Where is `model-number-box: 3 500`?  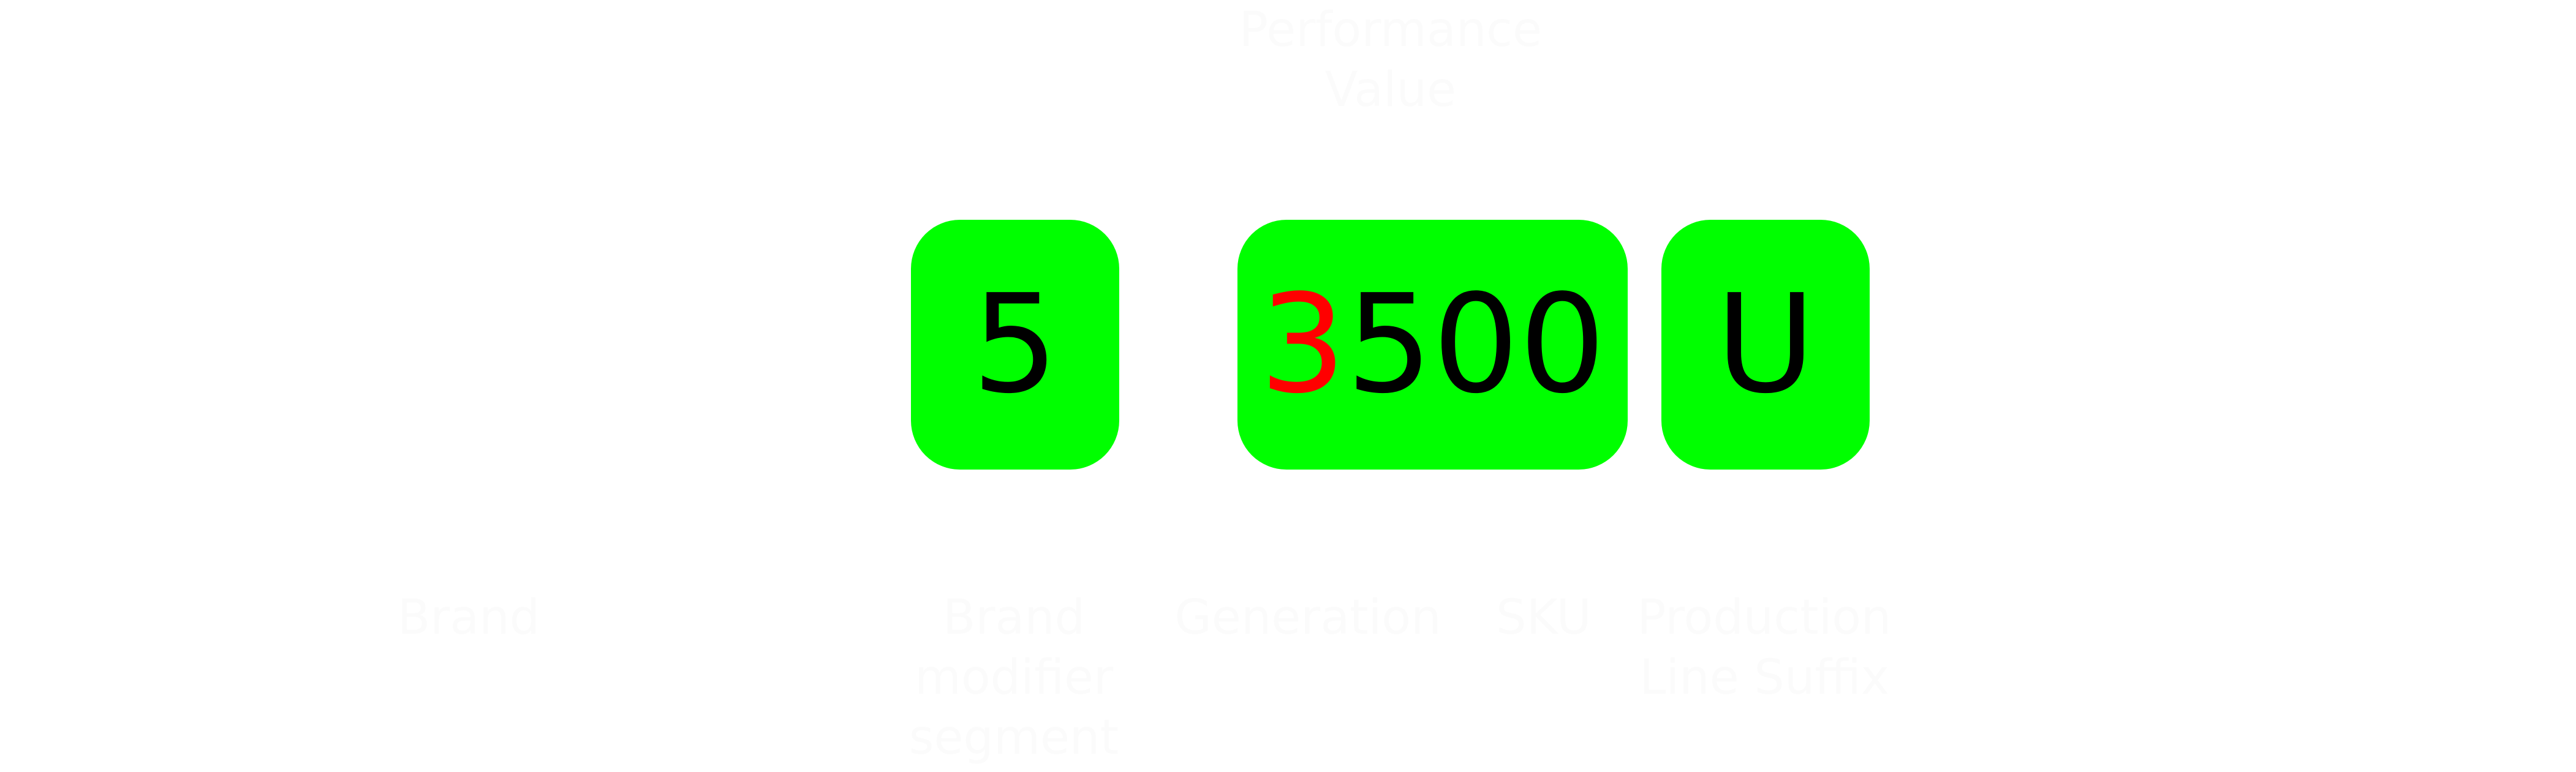 model-number-box: 3 500 is located at coordinates (1432, 345).